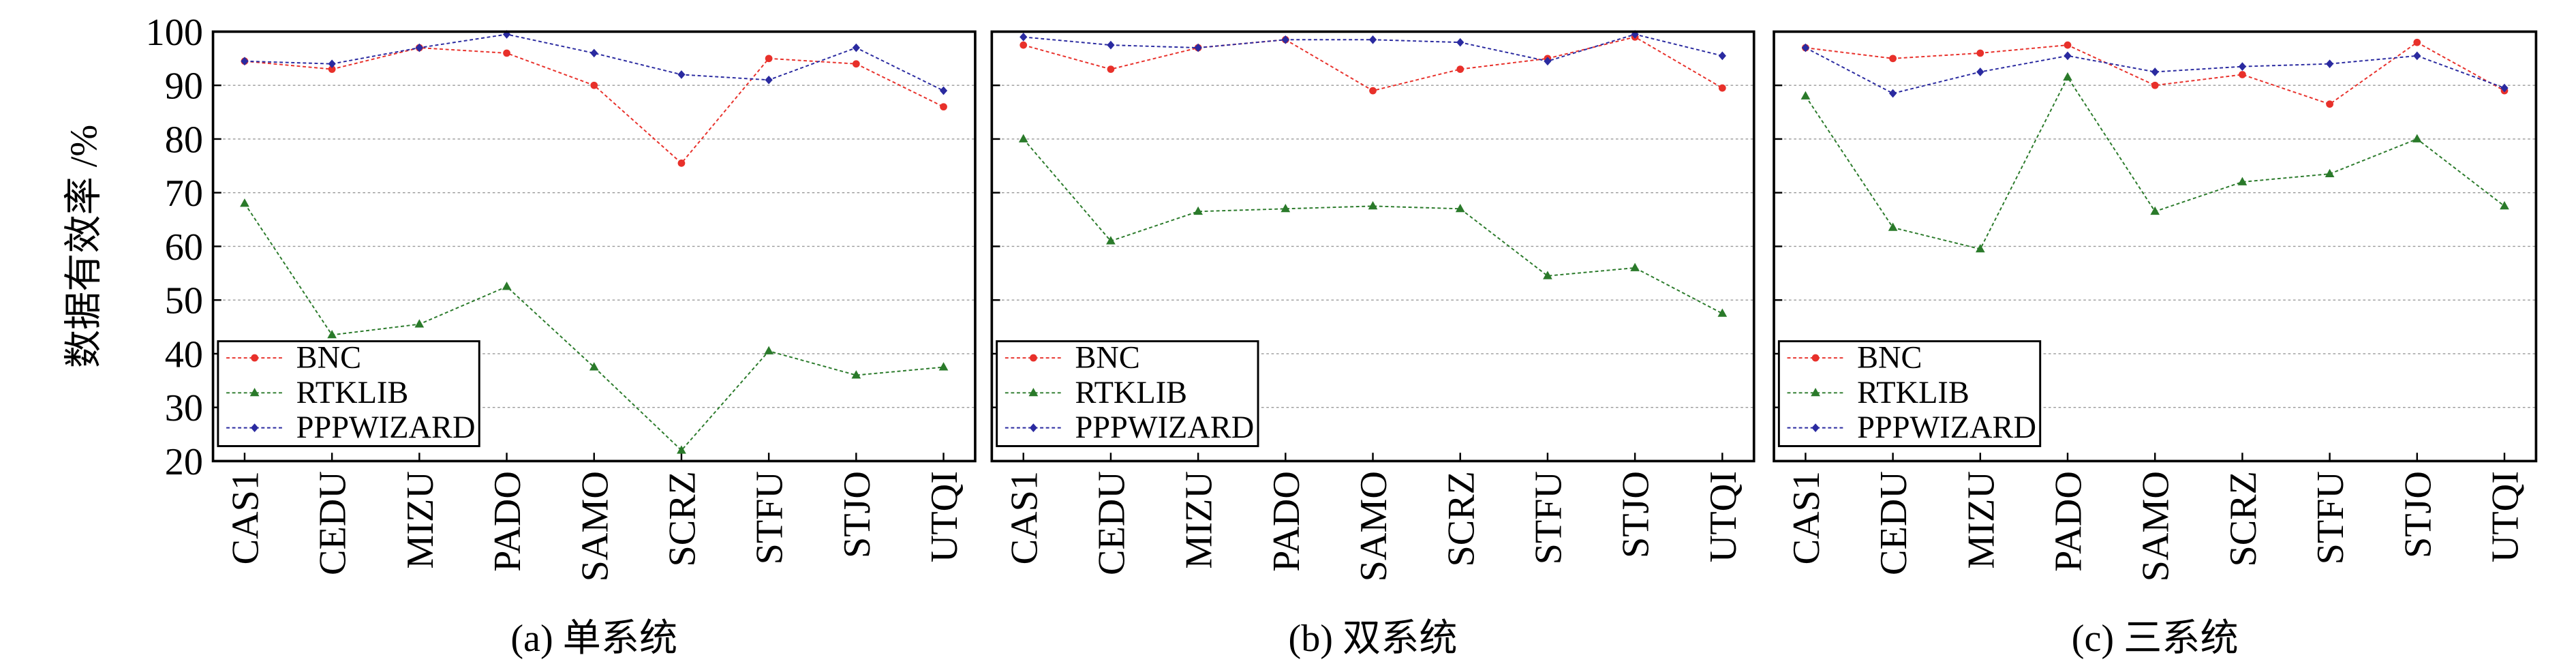  What do you see at coordinates (1981, 520) in the screenshot?
I see `x-tick-label: MIZU` at bounding box center [1981, 520].